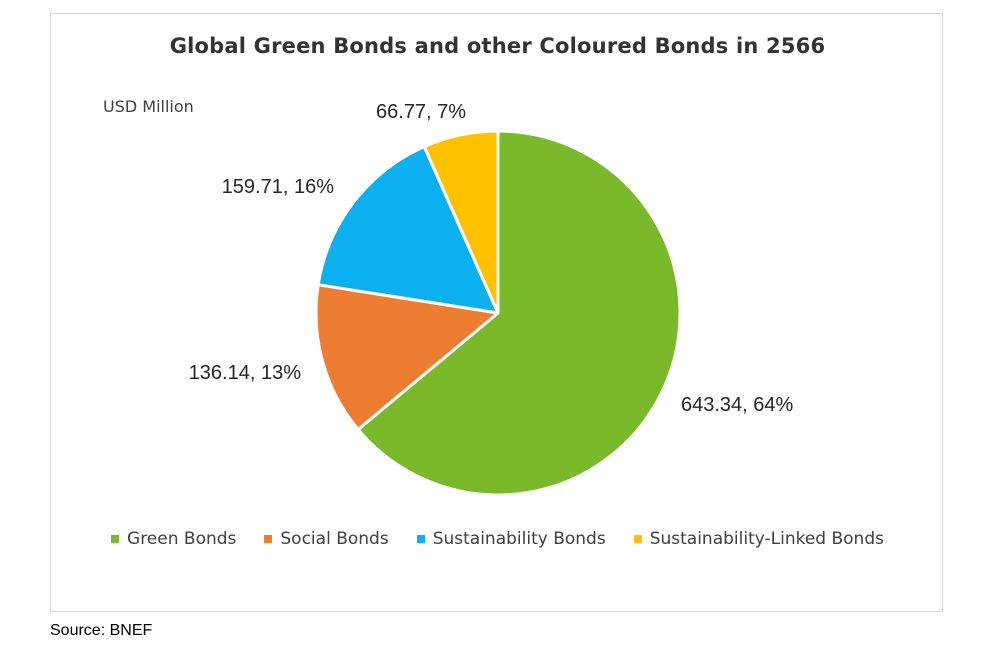 The width and height of the screenshot is (1000, 654). What do you see at coordinates (148, 106) in the screenshot?
I see `unit-label: USD Million` at bounding box center [148, 106].